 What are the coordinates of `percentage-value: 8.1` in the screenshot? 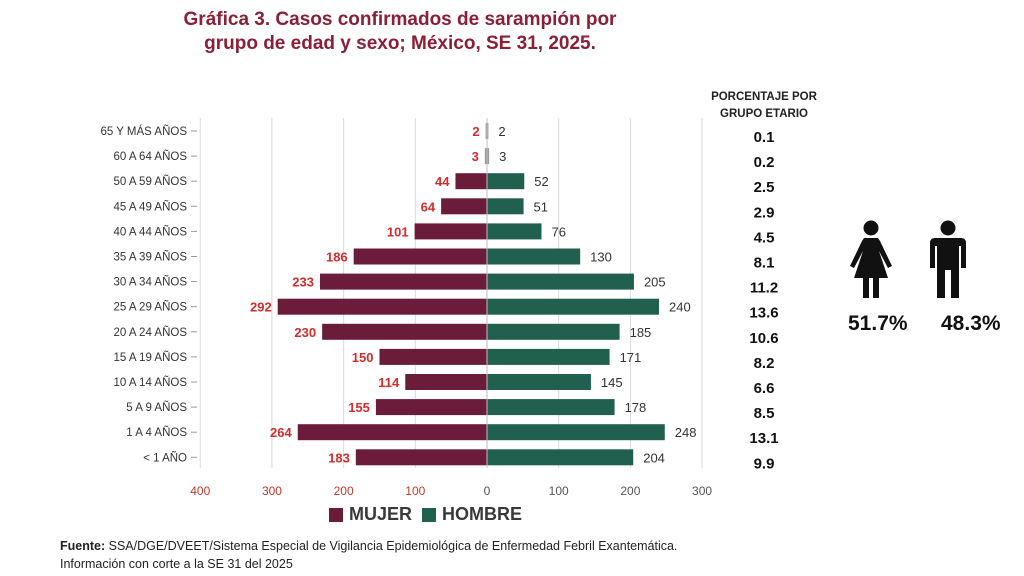 It's located at (764, 263).